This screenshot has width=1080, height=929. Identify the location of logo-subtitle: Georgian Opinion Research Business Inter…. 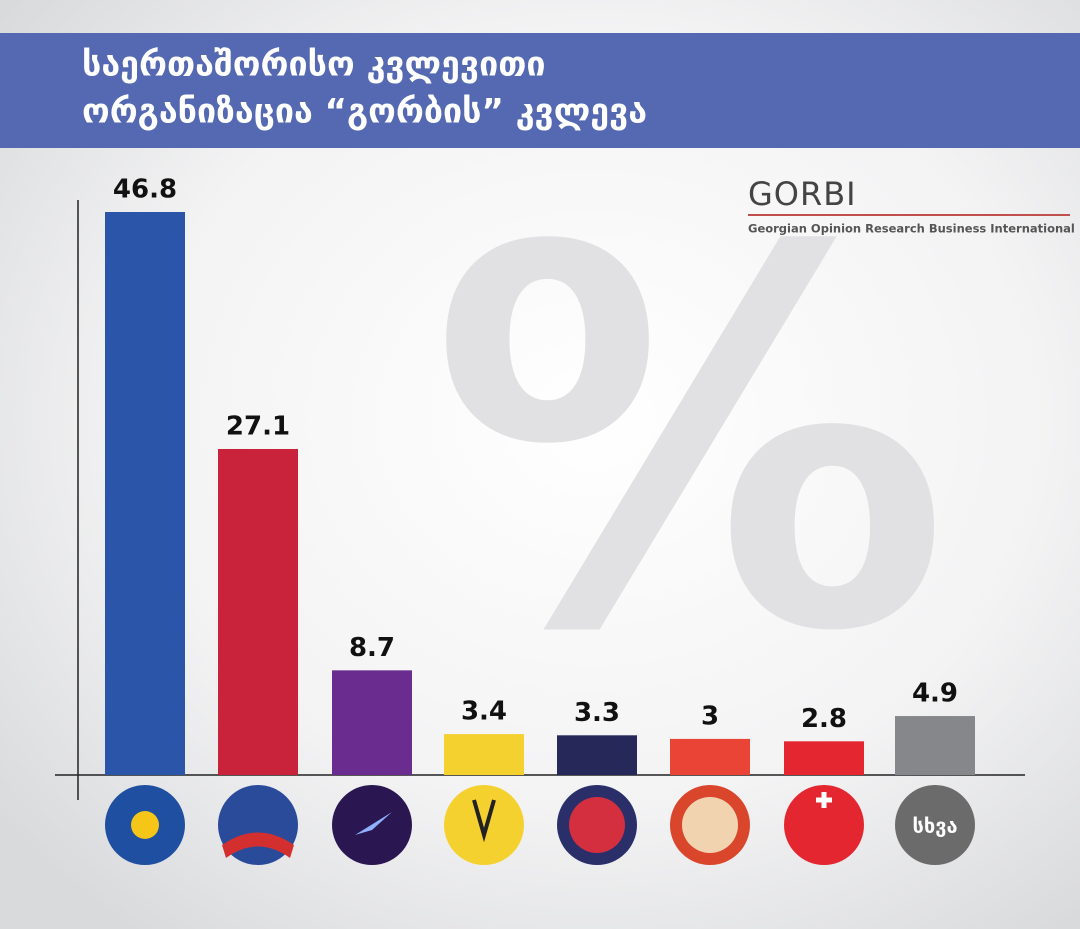
(911, 229).